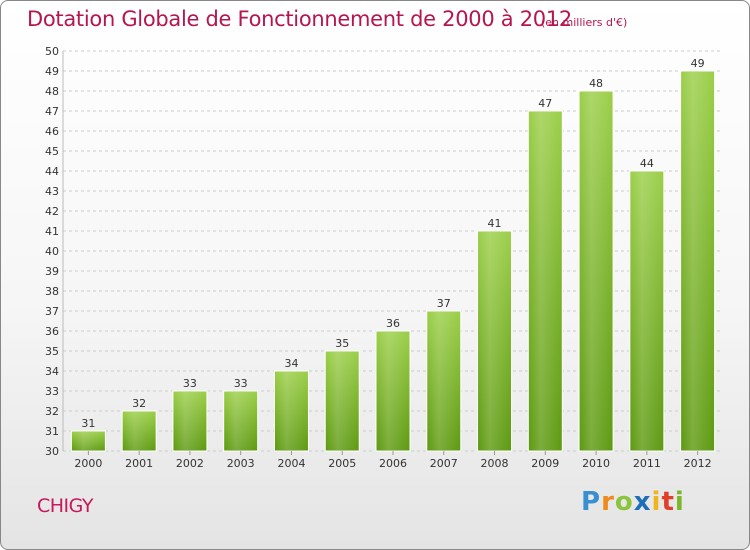  I want to click on logo-letter: t, so click(668, 502).